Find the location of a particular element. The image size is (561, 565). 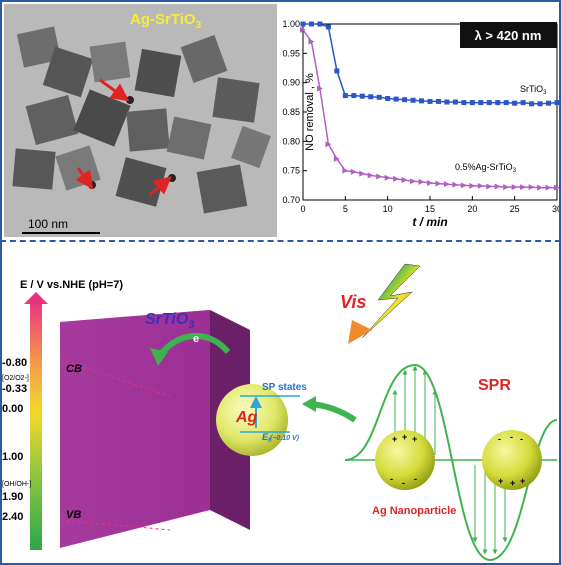

wave-curve is located at coordinates (451, 462).